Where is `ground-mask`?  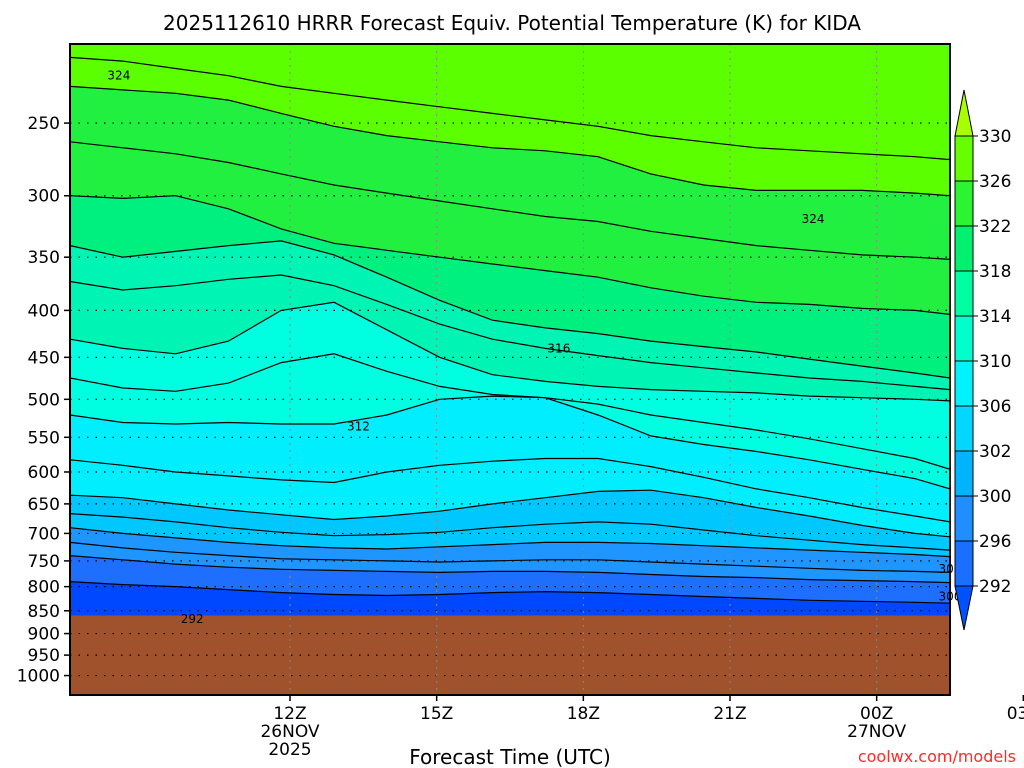 ground-mask is located at coordinates (510, 655).